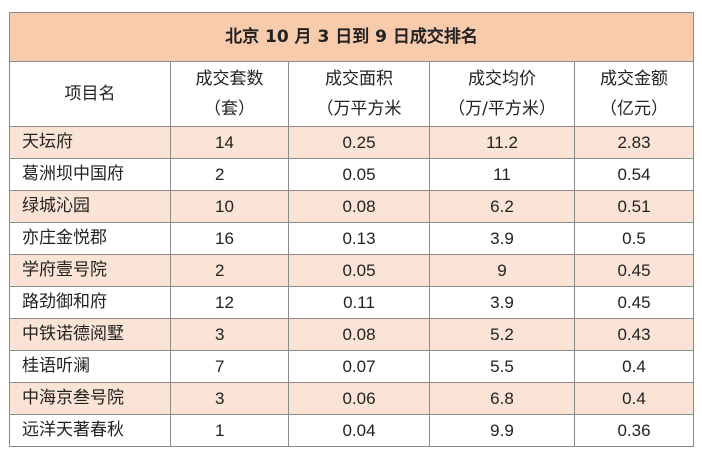 The image size is (702, 459). I want to click on column-header-line: 成交金额, so click(634, 79).